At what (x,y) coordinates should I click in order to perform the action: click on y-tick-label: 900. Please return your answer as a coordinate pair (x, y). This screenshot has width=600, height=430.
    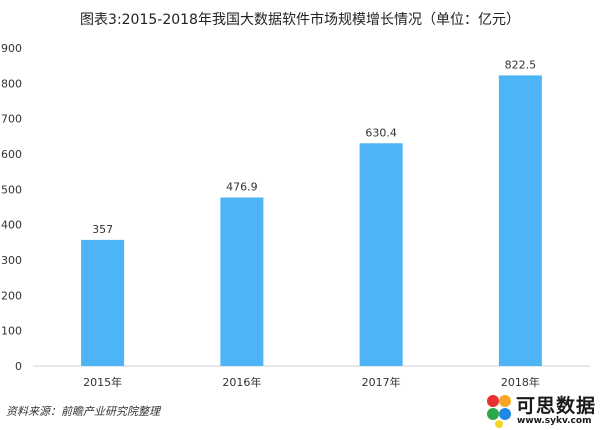
    Looking at the image, I should click on (11, 48).